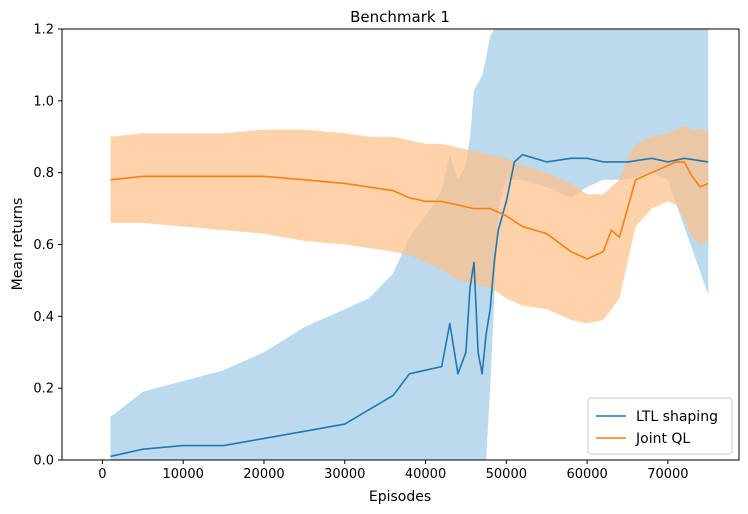 This screenshot has height=514, width=748. I want to click on y-tick-label: 0.2, so click(43, 389).